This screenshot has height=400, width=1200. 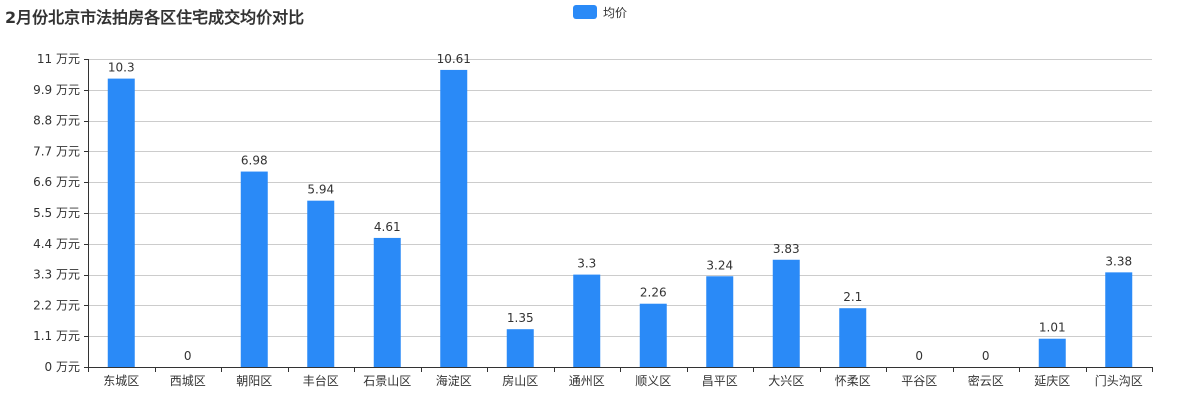 I want to click on x-tick-label: 怀柔区, so click(x=853, y=381).